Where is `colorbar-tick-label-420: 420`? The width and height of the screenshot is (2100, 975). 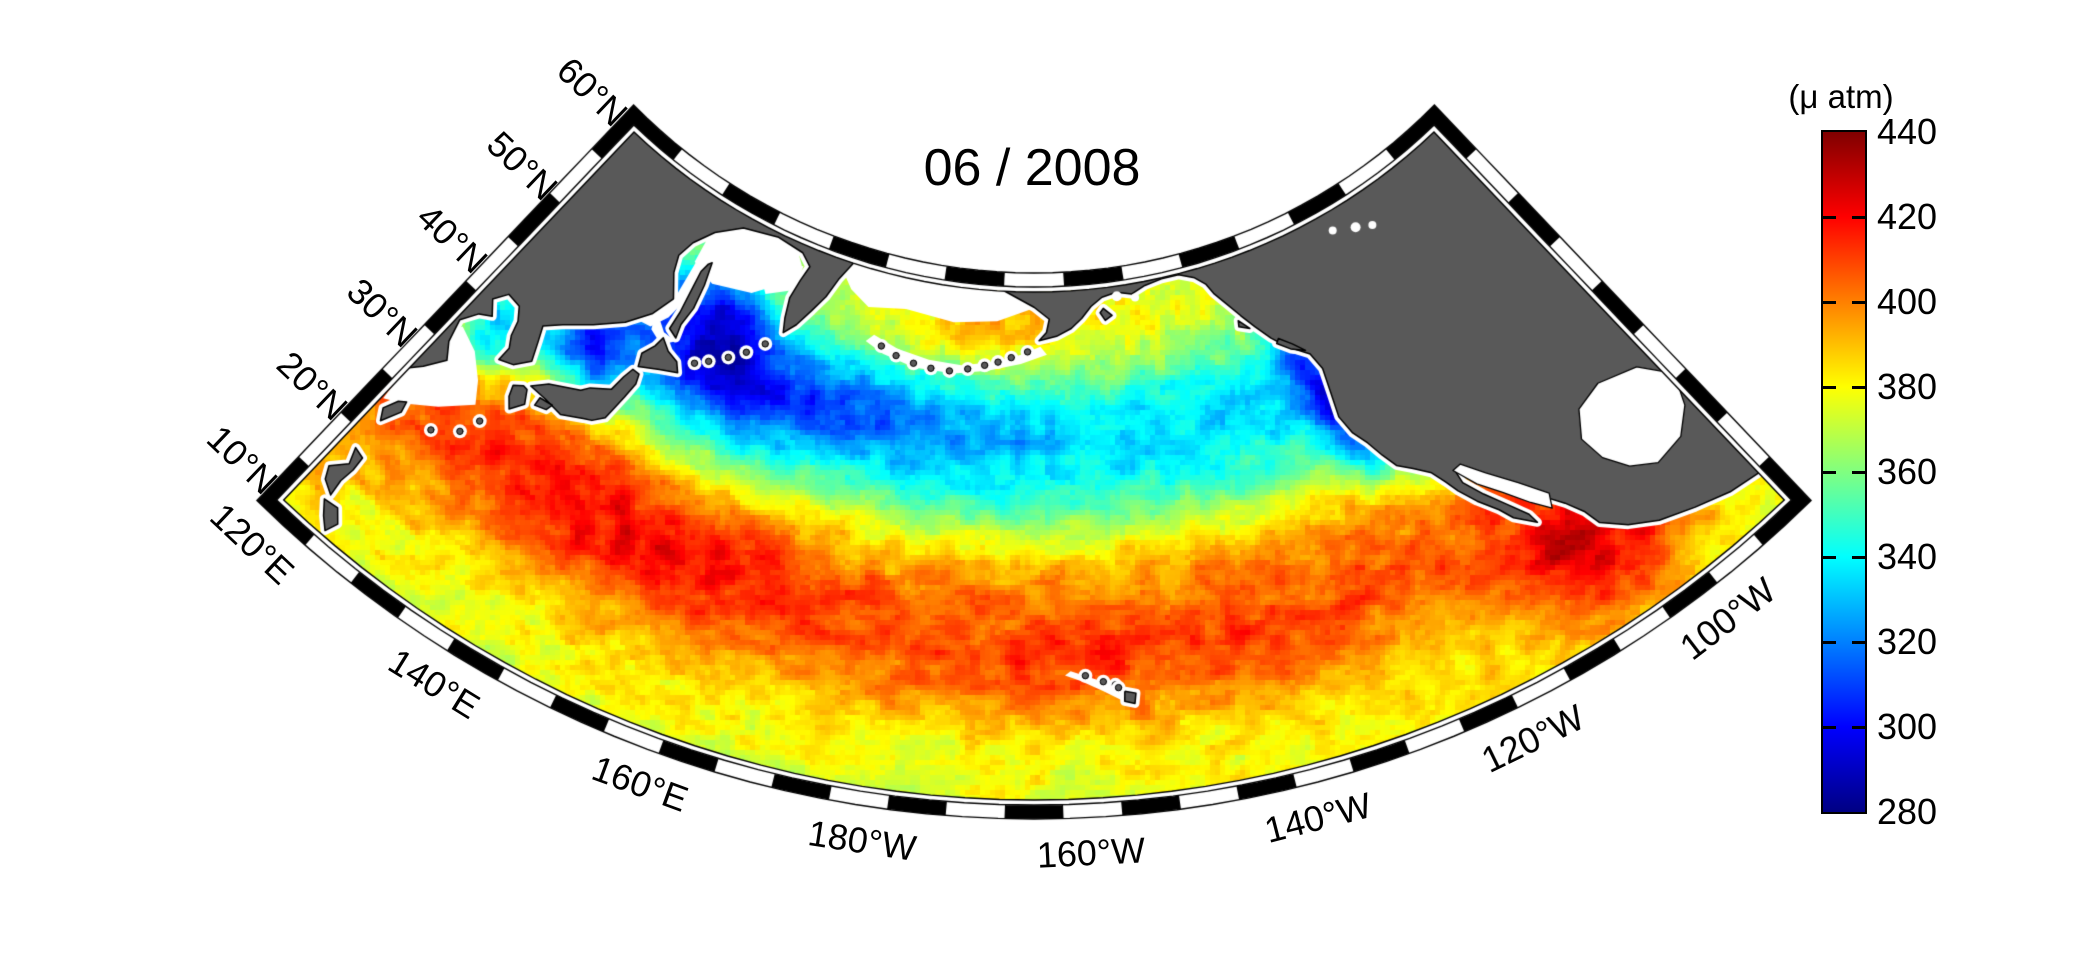 colorbar-tick-label-420: 420 is located at coordinates (1907, 216).